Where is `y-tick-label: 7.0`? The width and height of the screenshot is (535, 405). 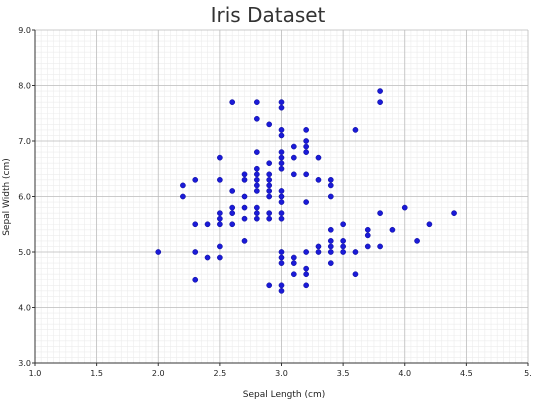
y-tick-label: 7.0 is located at coordinates (24, 141).